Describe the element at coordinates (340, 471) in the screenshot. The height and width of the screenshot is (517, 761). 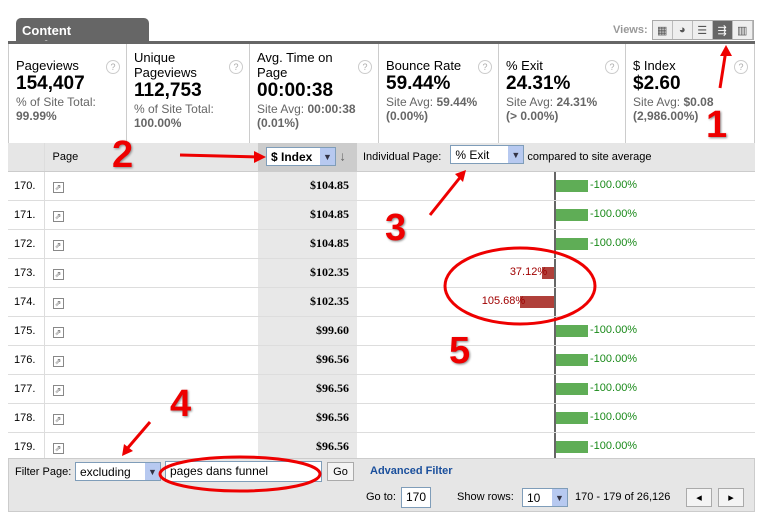
I see `go-button: Go` at that location.